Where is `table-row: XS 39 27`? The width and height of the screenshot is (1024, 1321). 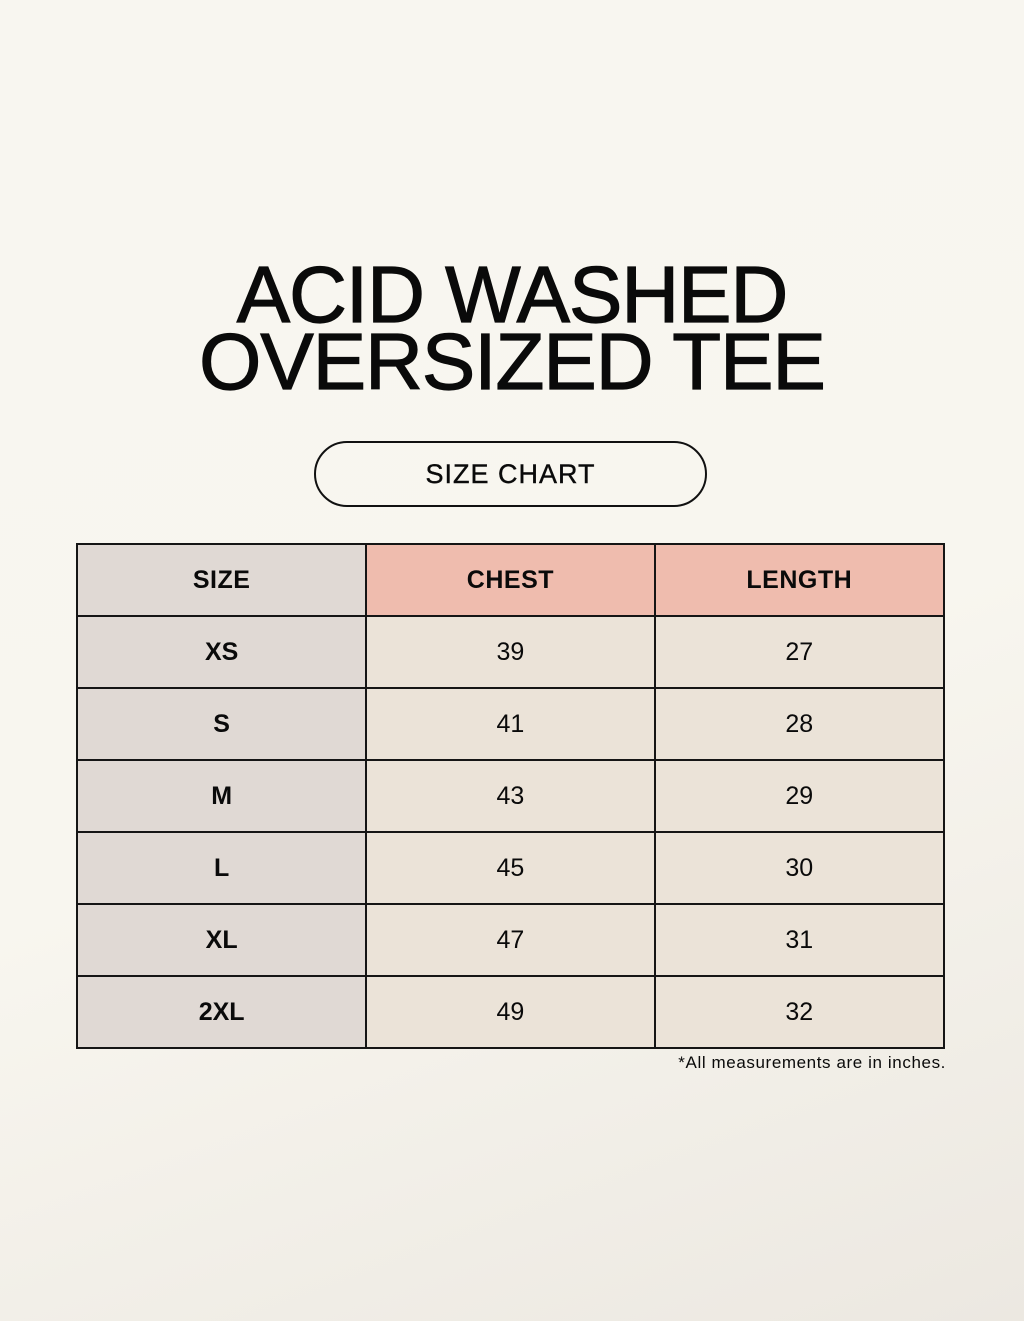 table-row: XS 39 27 is located at coordinates (510, 652).